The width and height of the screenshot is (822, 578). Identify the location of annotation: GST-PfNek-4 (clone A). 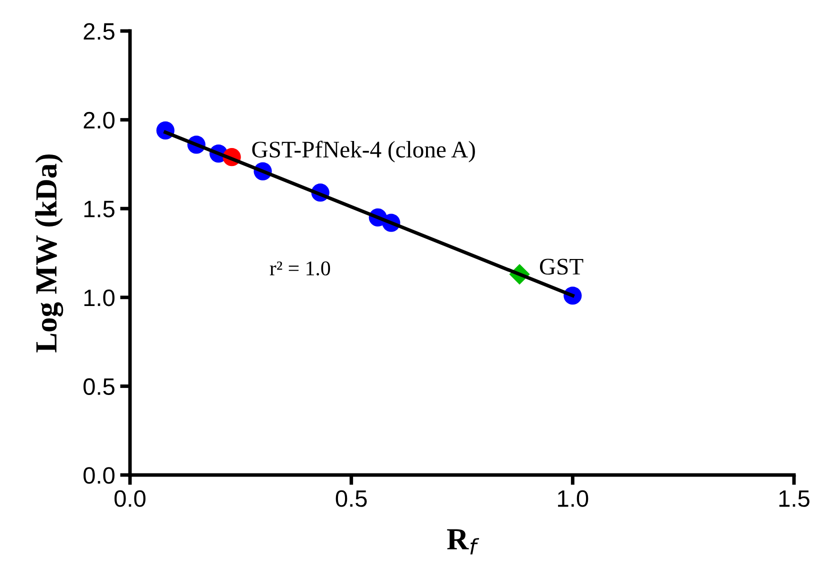
(363, 151).